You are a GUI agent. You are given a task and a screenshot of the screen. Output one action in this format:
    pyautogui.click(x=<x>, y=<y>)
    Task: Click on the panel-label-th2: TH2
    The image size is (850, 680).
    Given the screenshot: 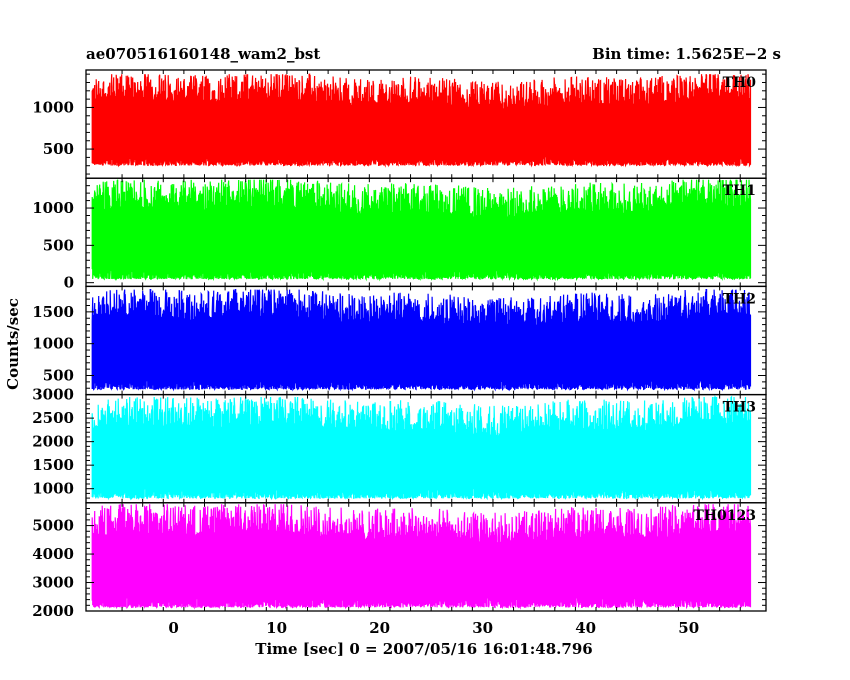 What is the action you would take?
    pyautogui.click(x=739, y=299)
    